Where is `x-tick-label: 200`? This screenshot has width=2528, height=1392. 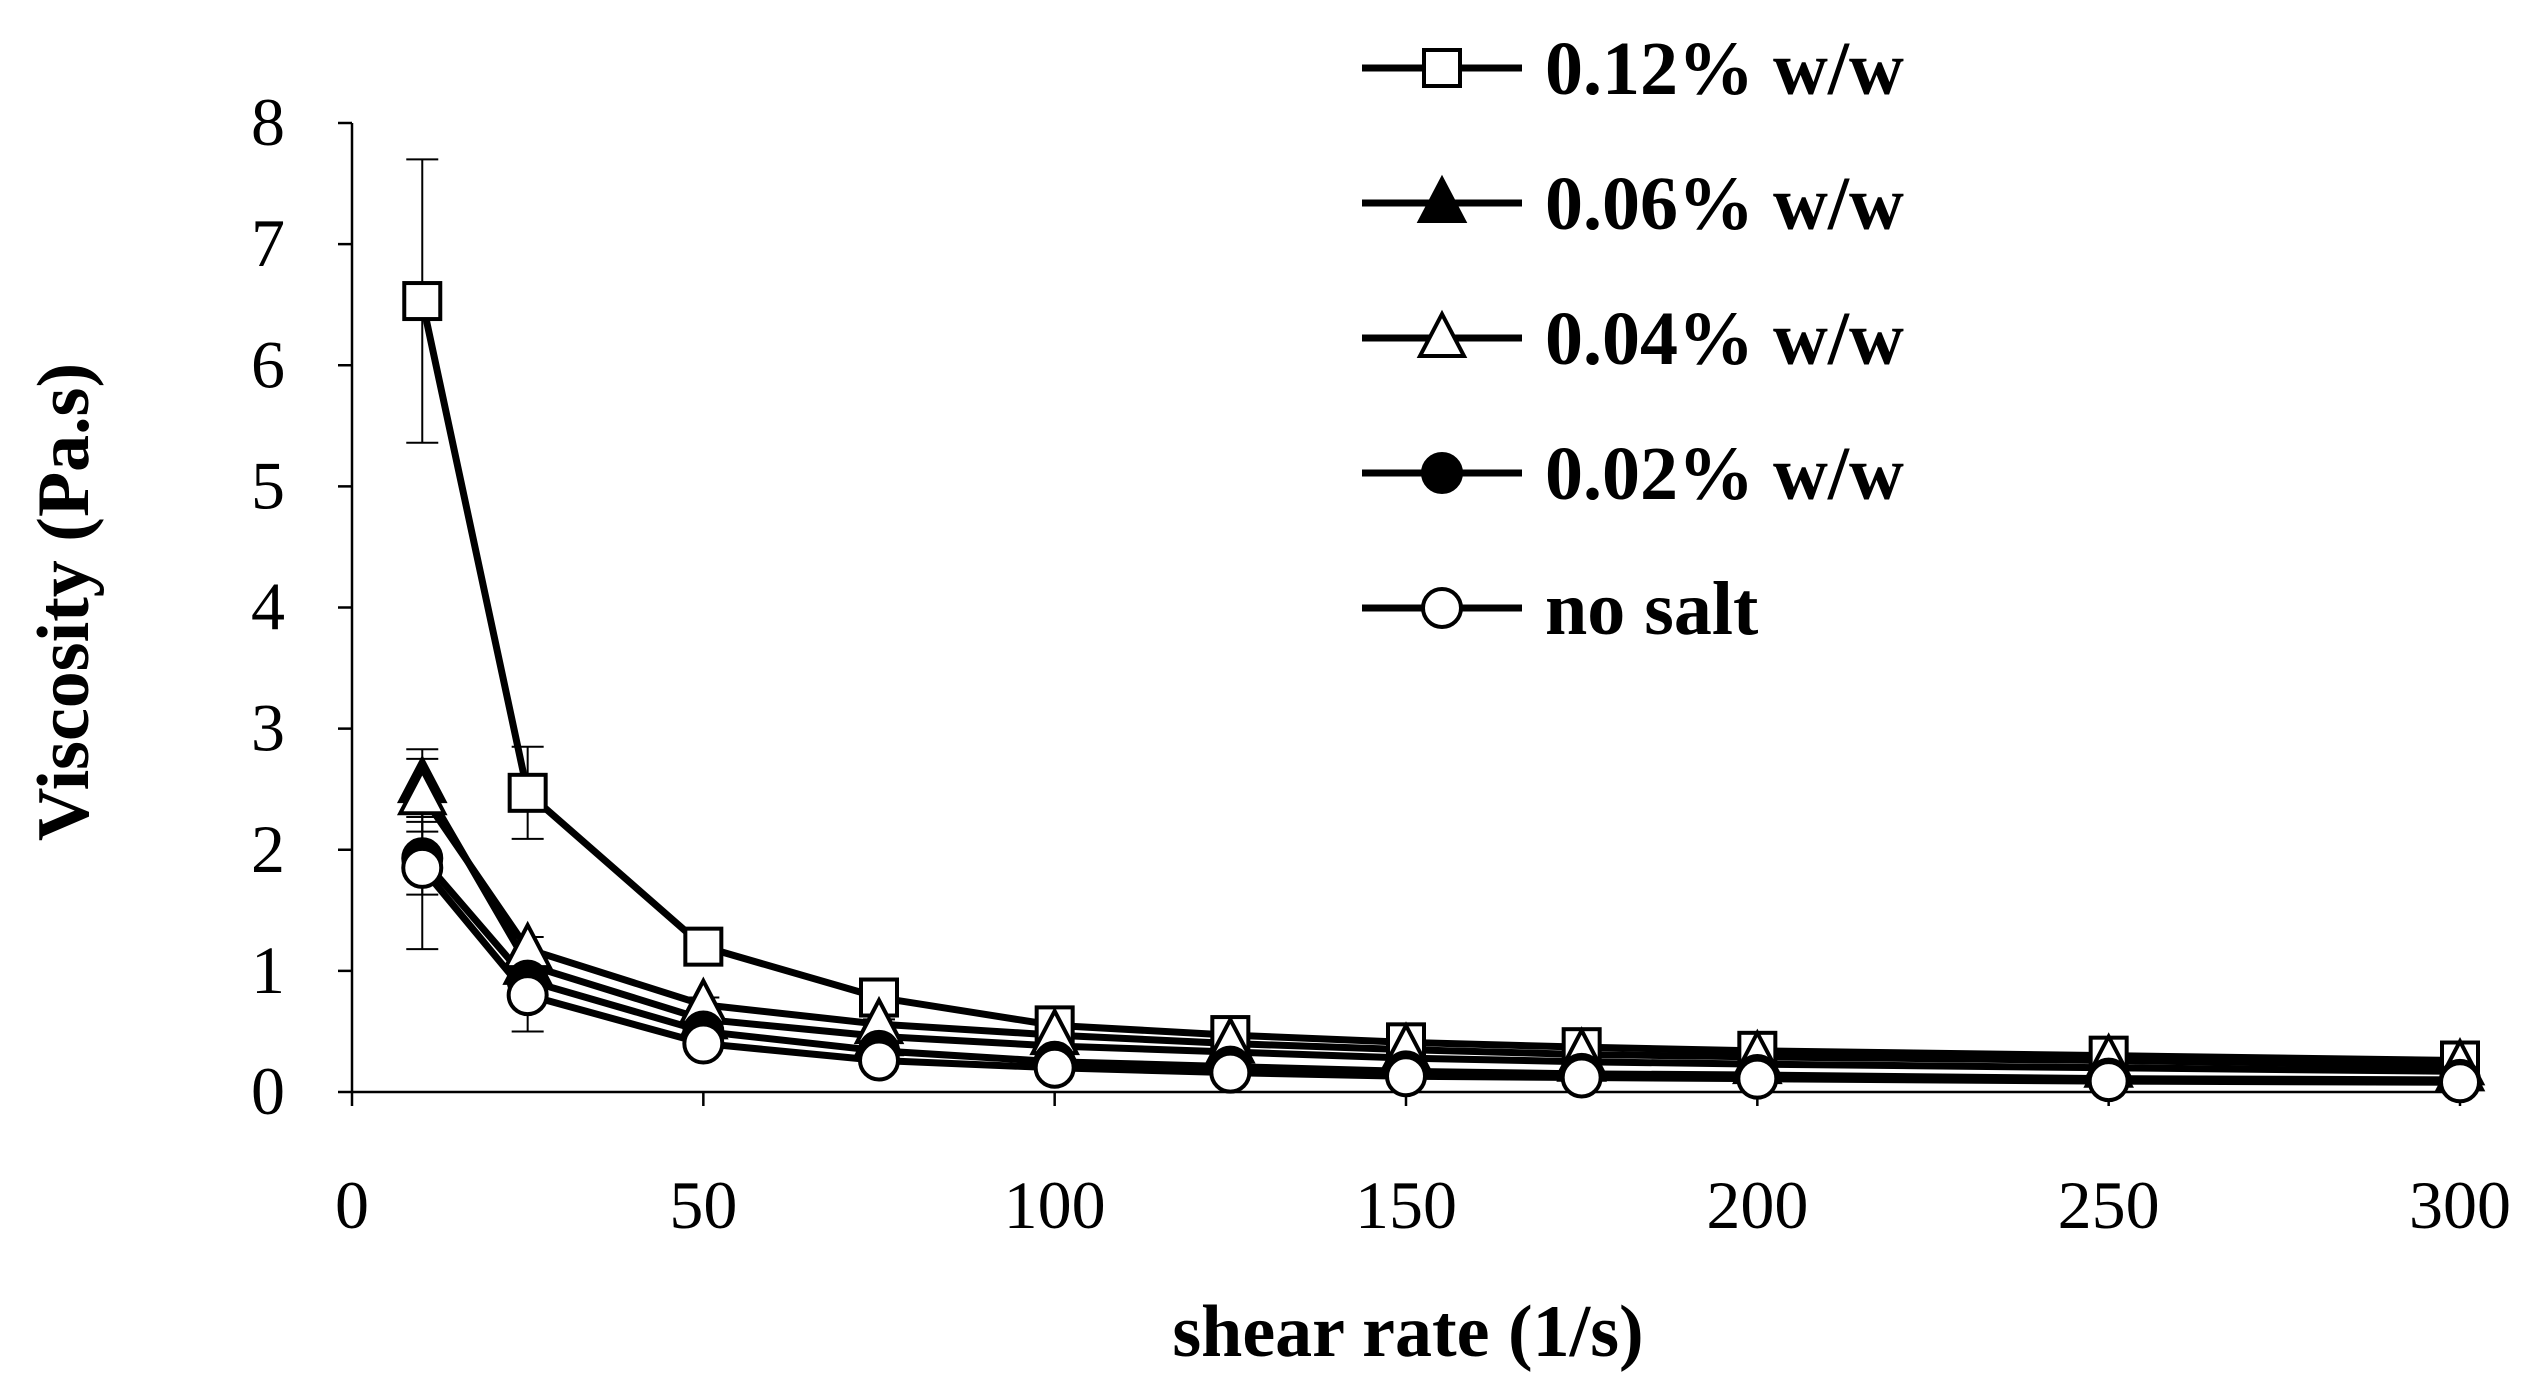 x-tick-label: 200 is located at coordinates (1757, 1205).